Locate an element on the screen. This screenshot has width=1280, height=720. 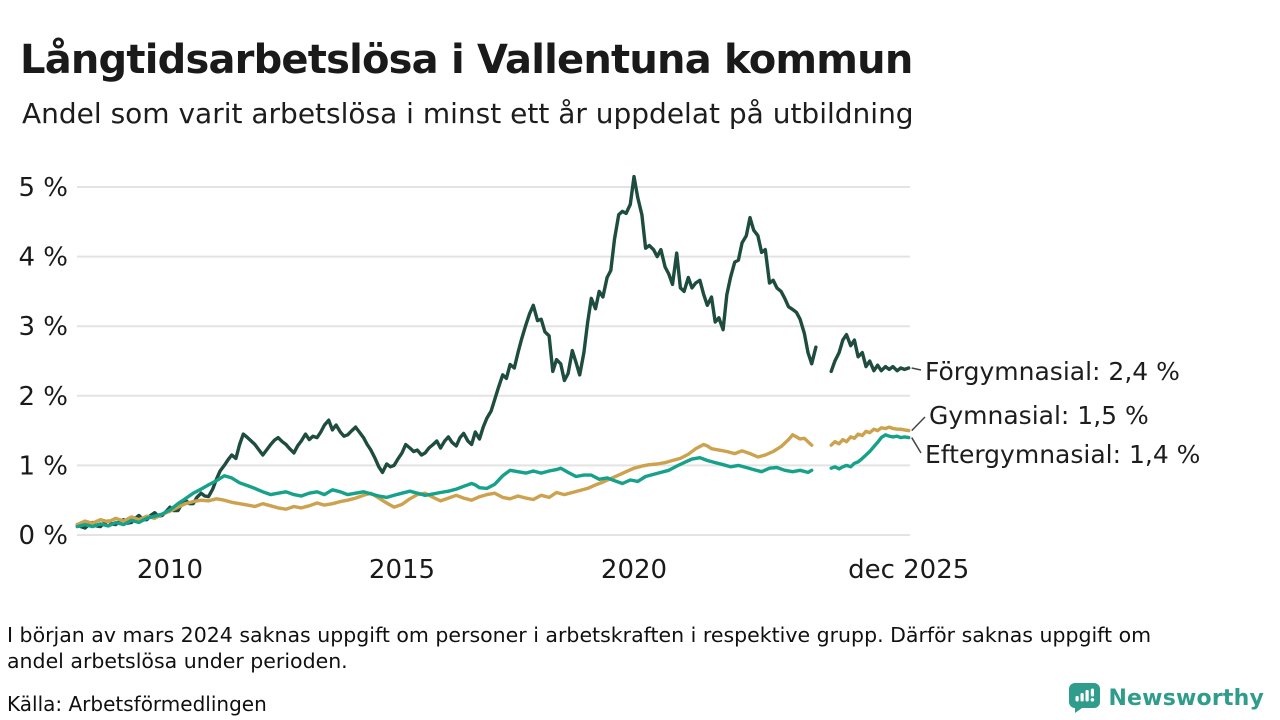
y-tick-label: 5 % is located at coordinates (43, 188).